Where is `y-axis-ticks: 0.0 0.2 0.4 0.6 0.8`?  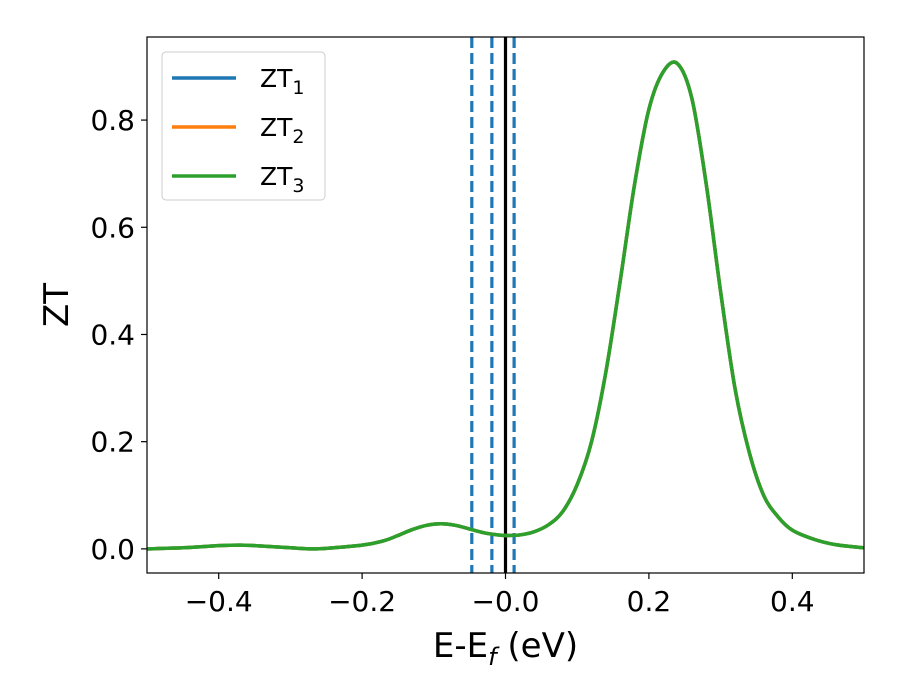 y-axis-ticks: 0.0 0.2 0.4 0.6 0.8 is located at coordinates (118, 335).